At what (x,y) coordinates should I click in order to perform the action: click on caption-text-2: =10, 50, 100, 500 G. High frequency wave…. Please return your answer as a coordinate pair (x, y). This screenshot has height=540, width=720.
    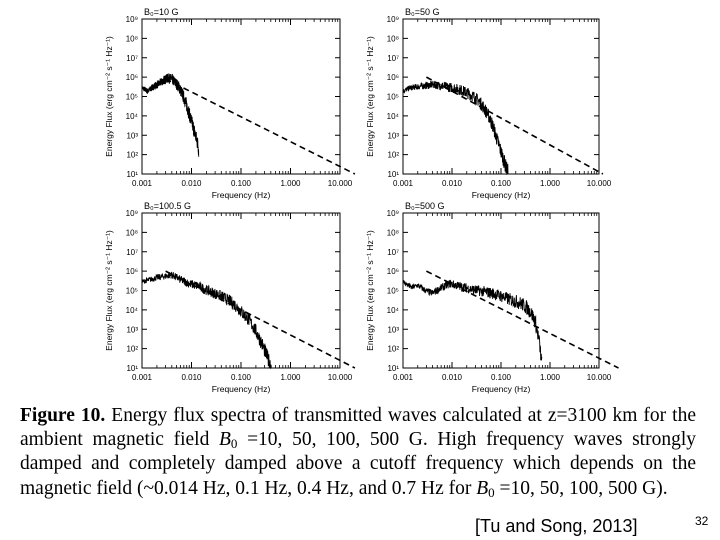
    Looking at the image, I should click on (358, 464).